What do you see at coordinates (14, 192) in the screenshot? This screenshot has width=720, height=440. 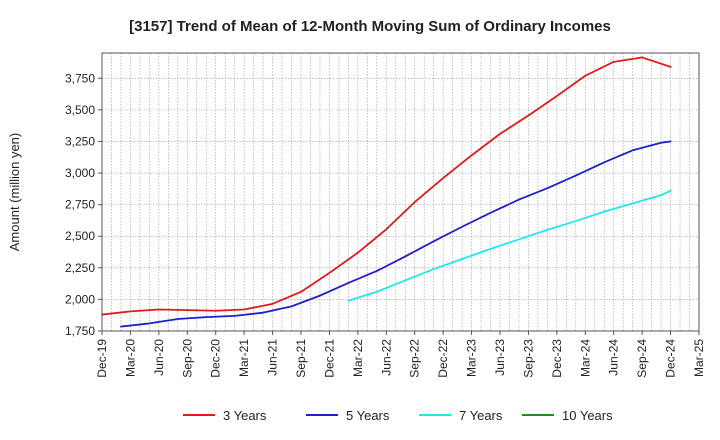 I see `y-axis-label: Amount (million yen)` at bounding box center [14, 192].